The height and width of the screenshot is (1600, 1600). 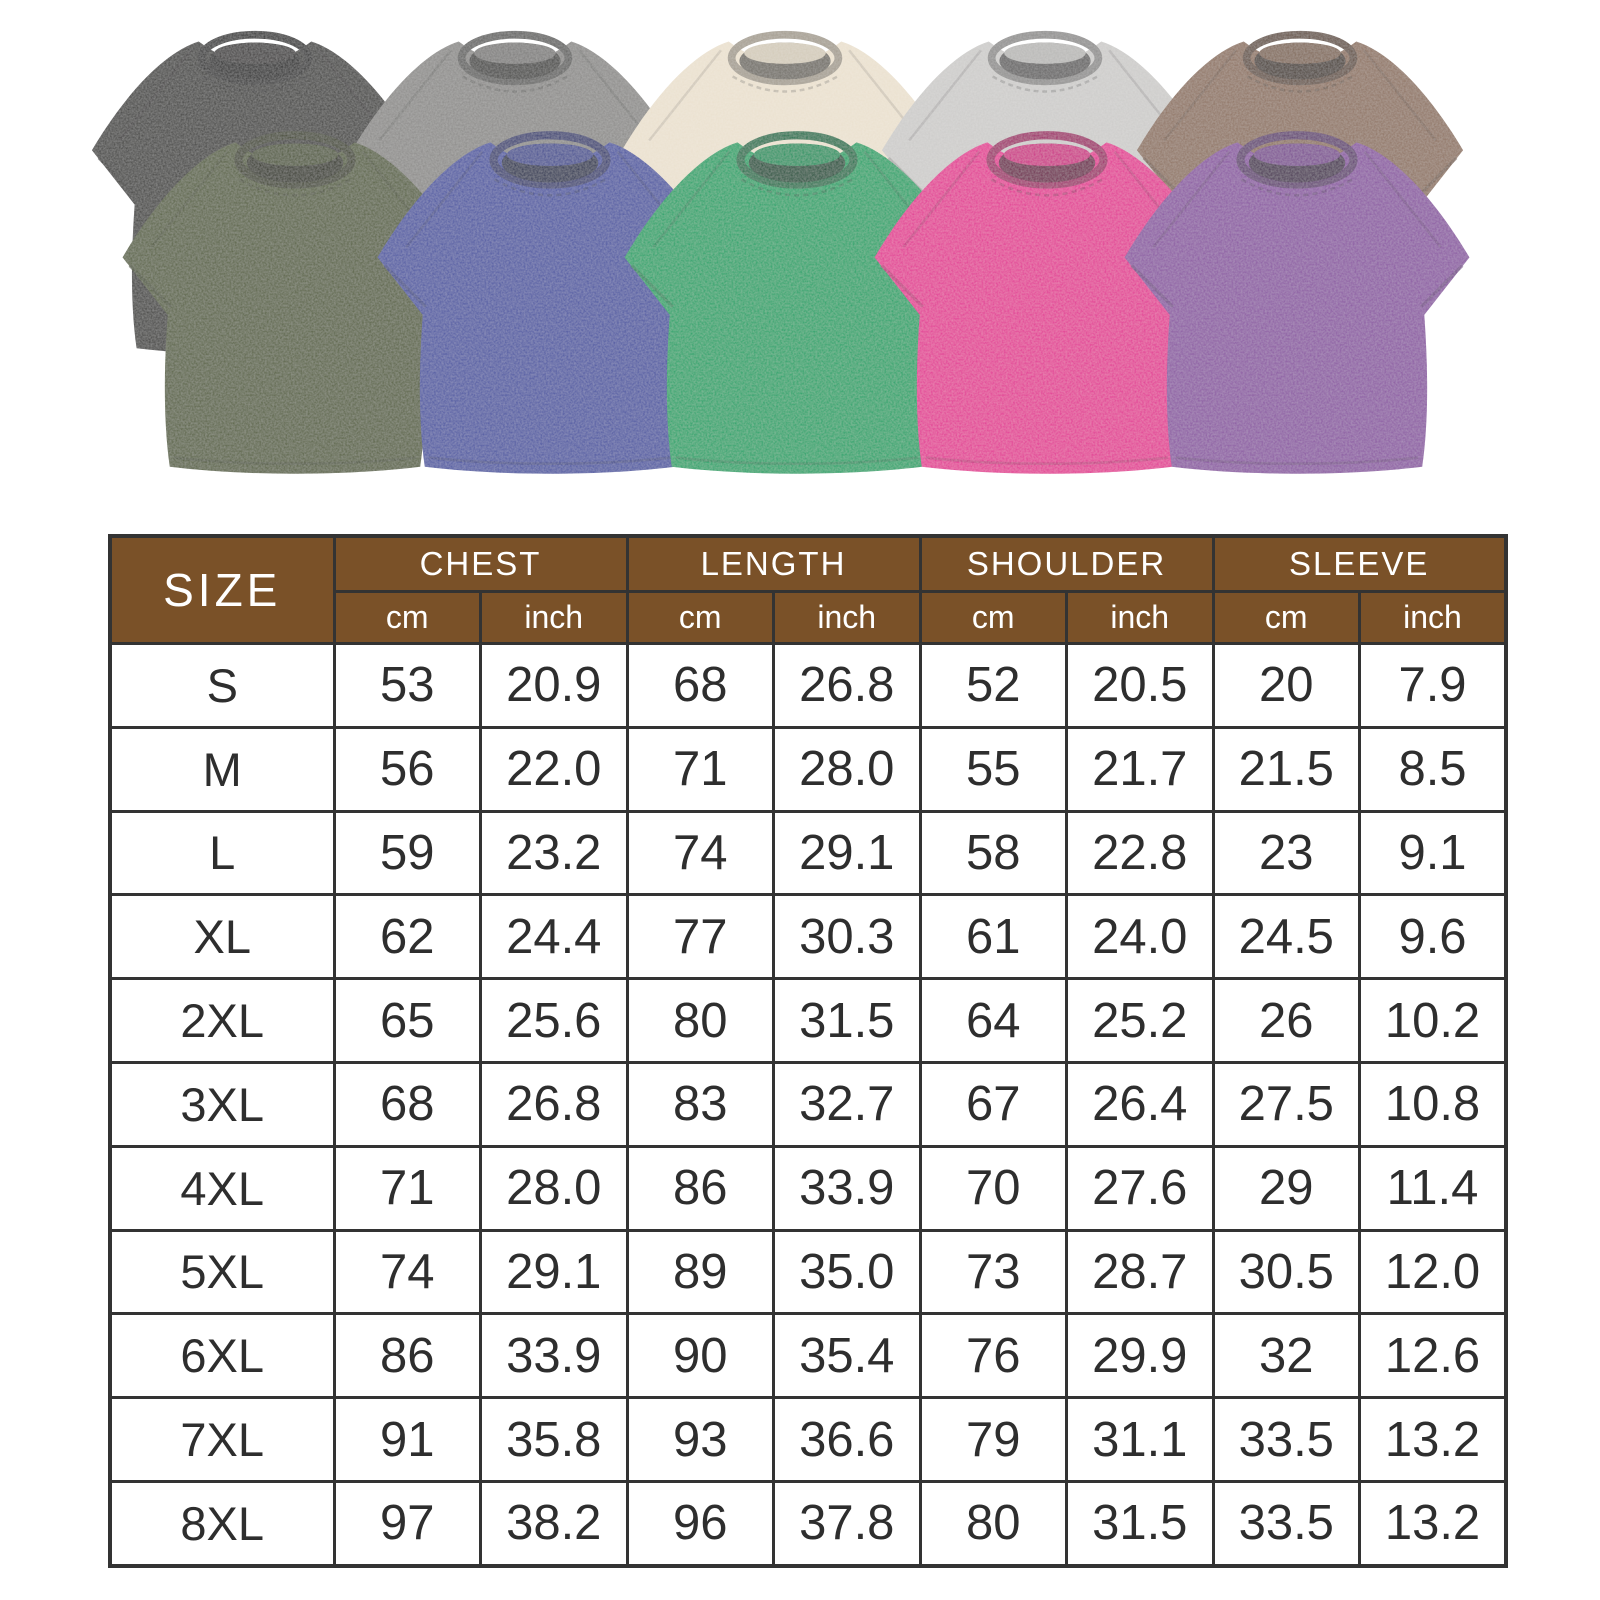 What do you see at coordinates (1140, 1020) in the screenshot?
I see `shoulder-inch-cell: 25.2` at bounding box center [1140, 1020].